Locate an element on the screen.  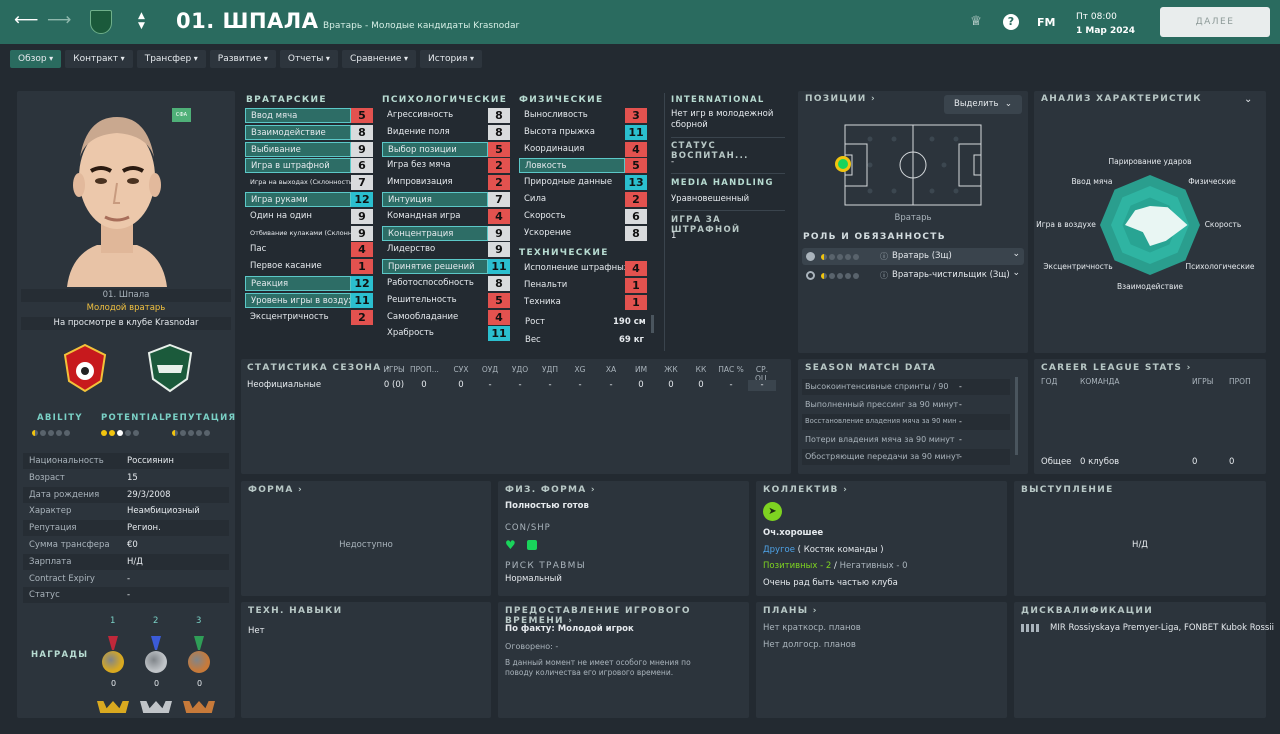
attribute-row: Взаимодействие 8 is located at coordinates (309, 132).